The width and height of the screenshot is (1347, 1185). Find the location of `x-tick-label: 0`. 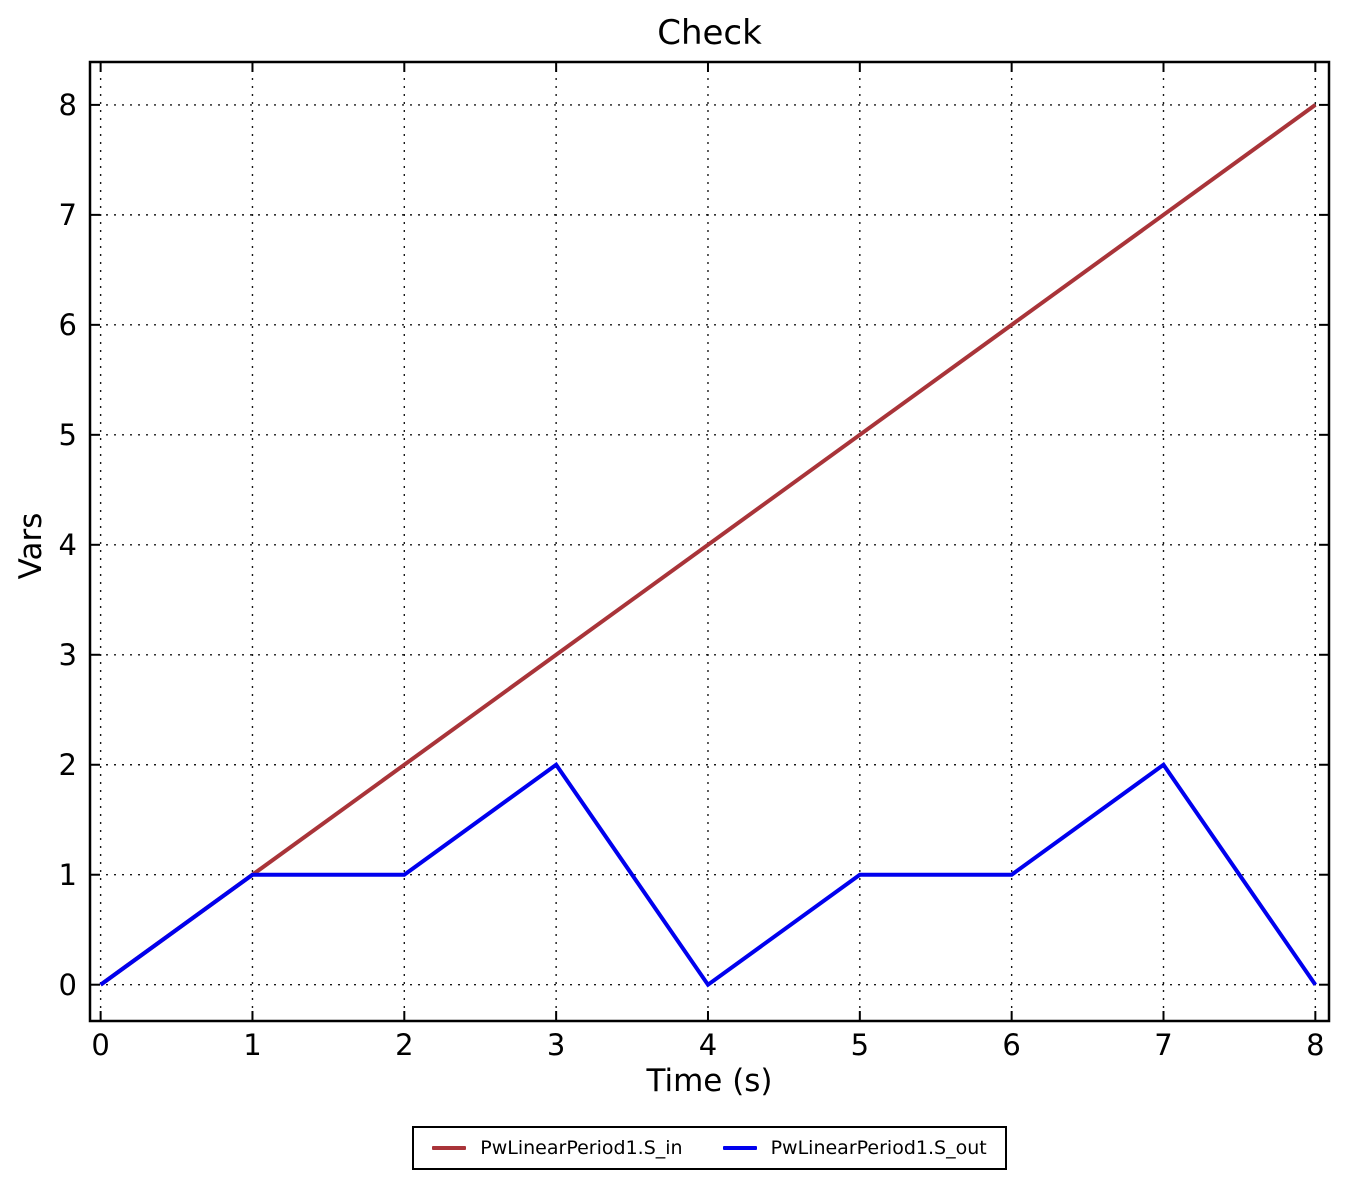

x-tick-label: 0 is located at coordinates (100, 1045).